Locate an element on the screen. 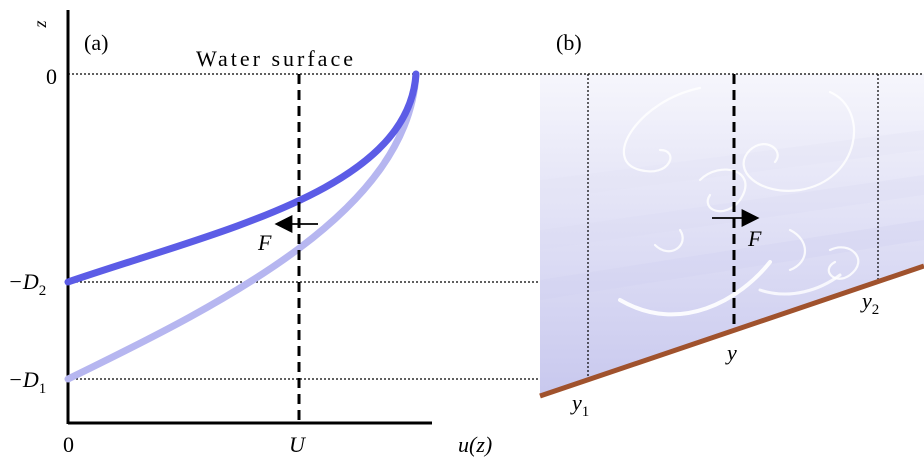  u-axis-label: u(z) is located at coordinates (475, 444).